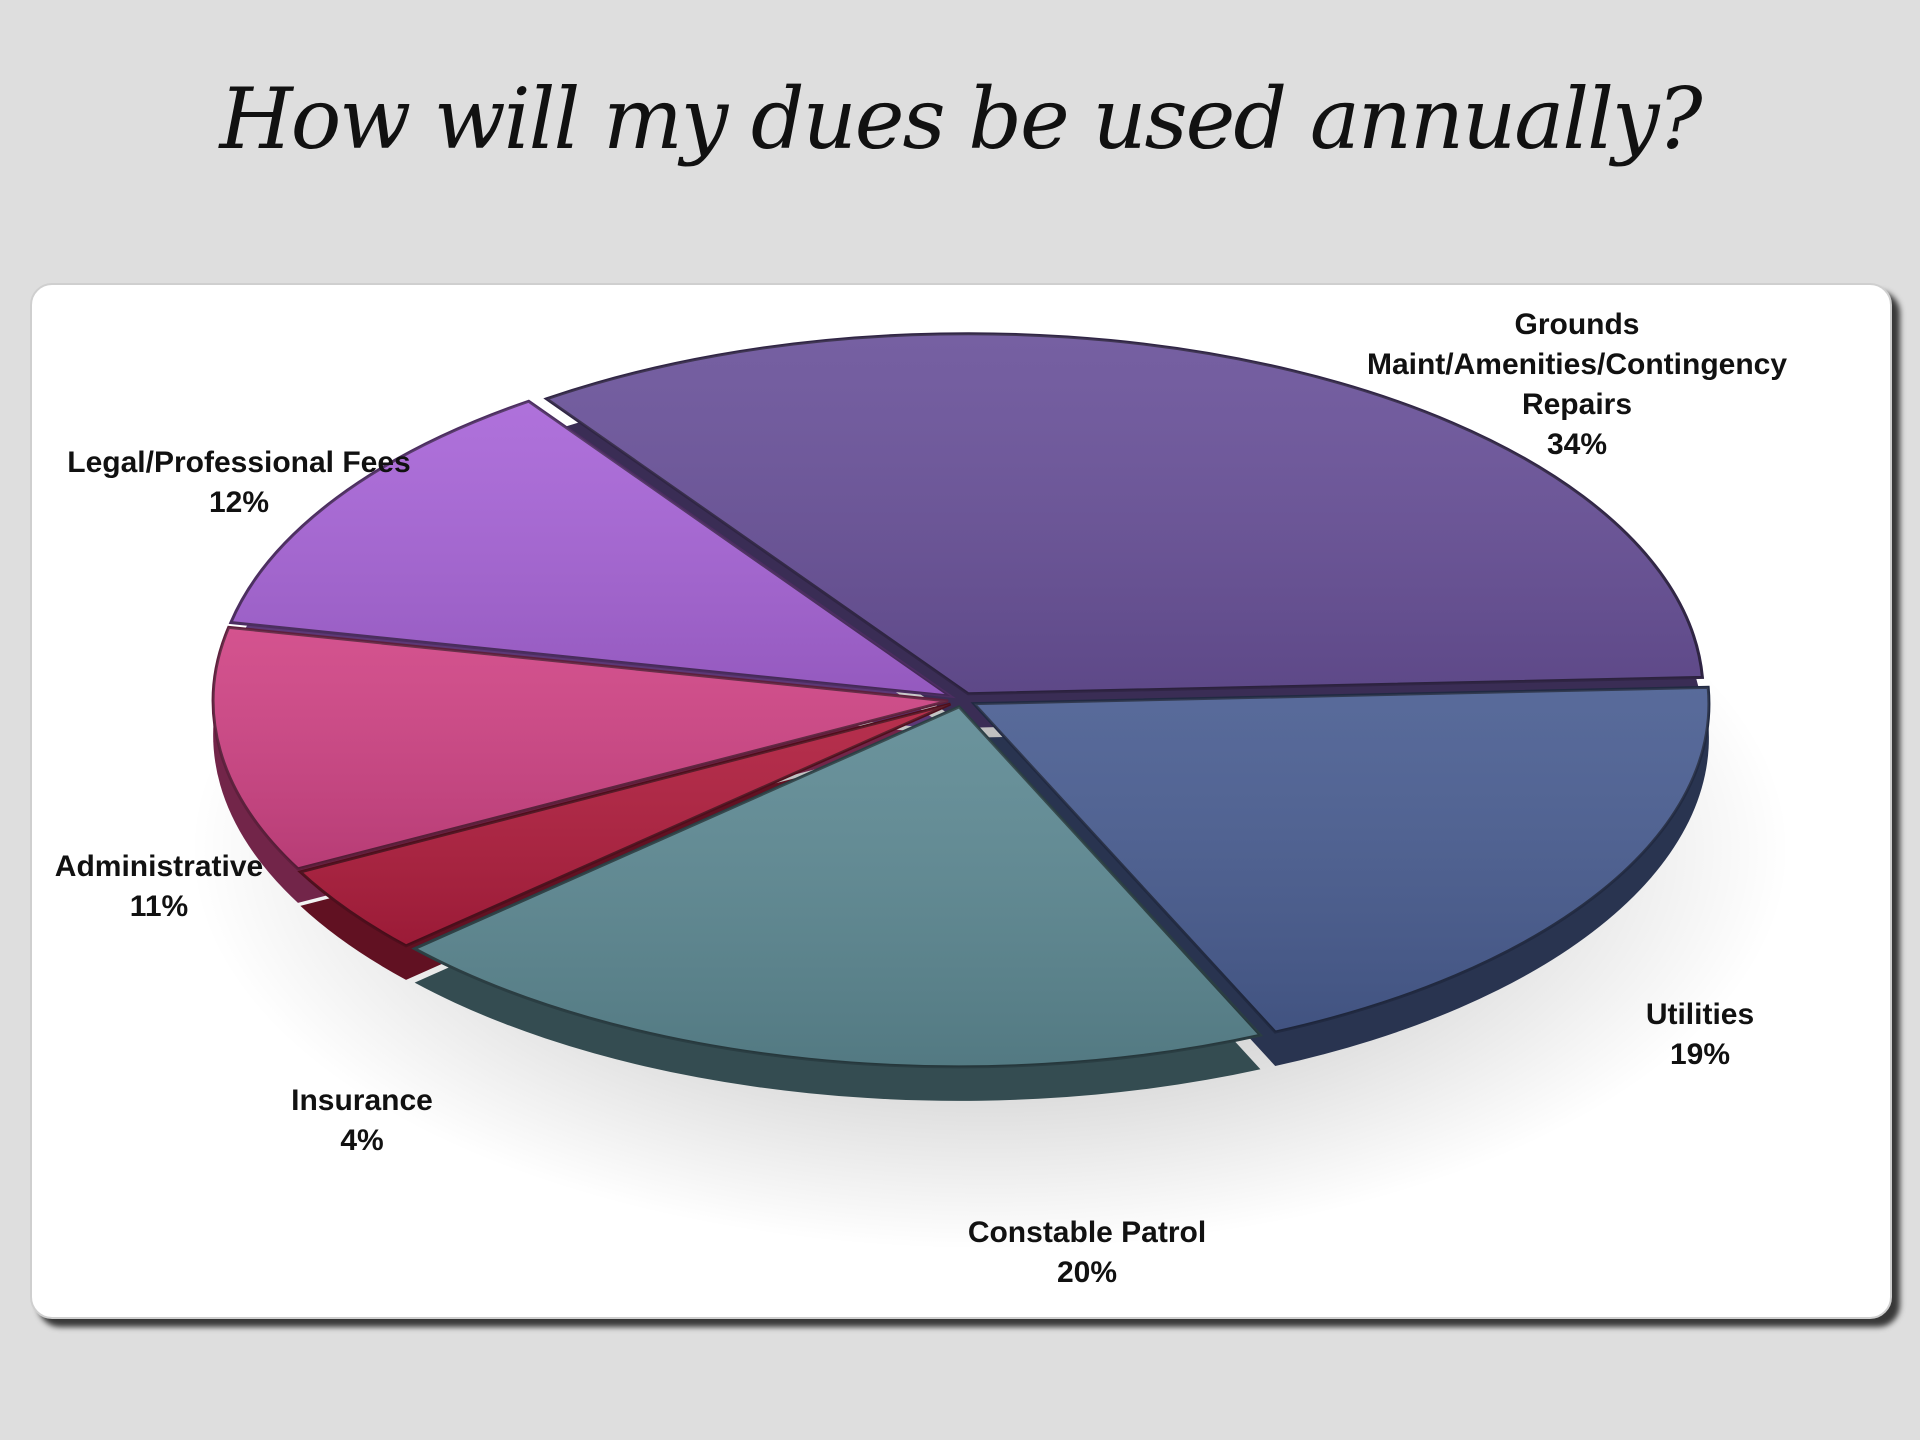 This screenshot has height=1440, width=1920. Describe the element at coordinates (159, 887) in the screenshot. I see `slice-label: Administrative 11%` at that location.